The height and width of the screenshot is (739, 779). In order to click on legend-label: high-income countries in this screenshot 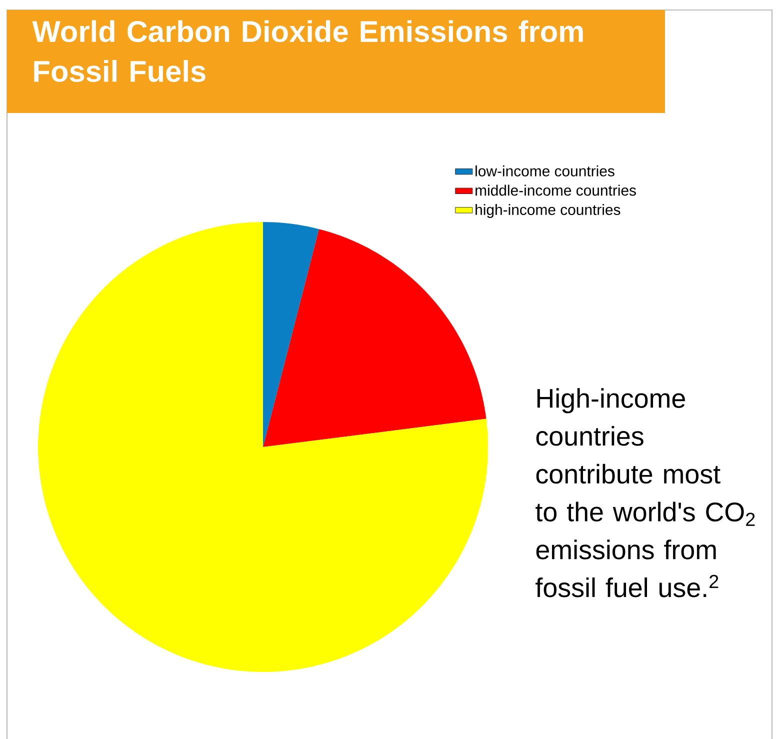, I will do `click(548, 211)`.